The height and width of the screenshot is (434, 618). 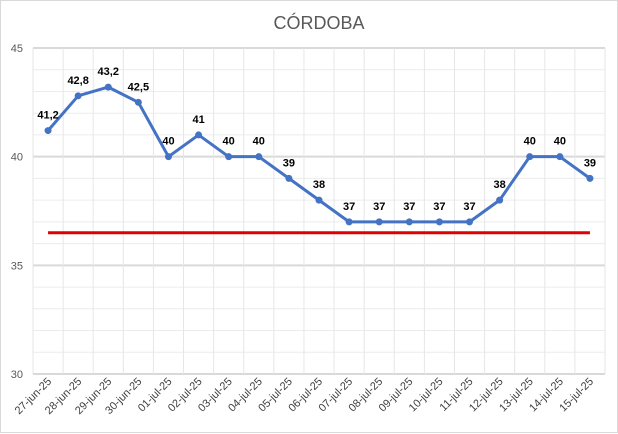 I want to click on y-tick-label: 40, so click(x=17, y=158).